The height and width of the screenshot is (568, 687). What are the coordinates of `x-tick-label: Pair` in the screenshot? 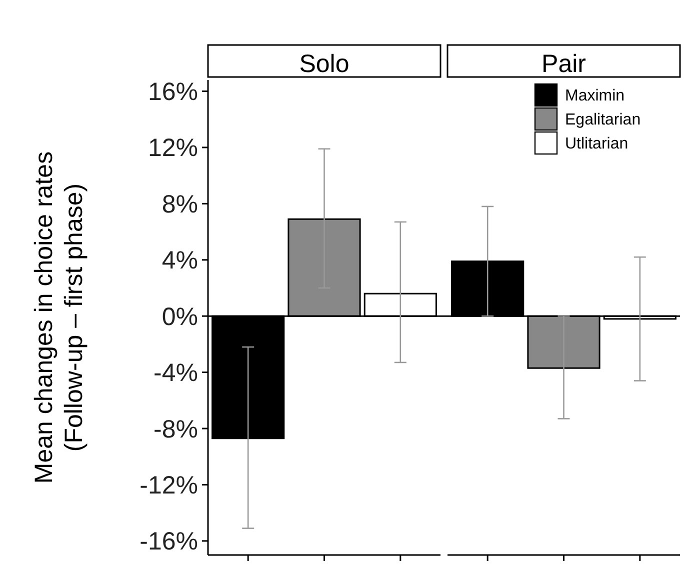 It's located at (564, 64).